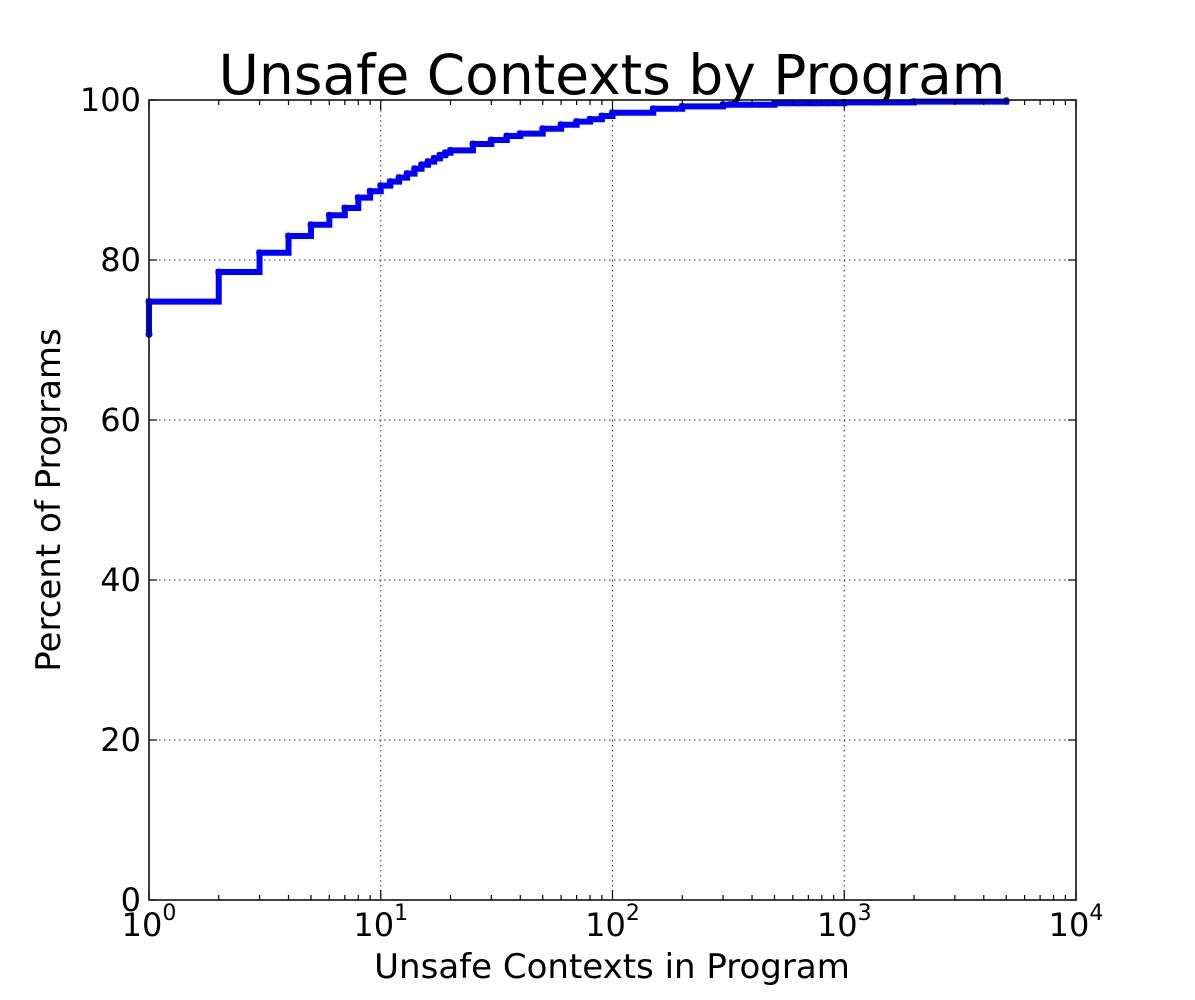  I want to click on x-tick-label: 10², so click(612, 922).